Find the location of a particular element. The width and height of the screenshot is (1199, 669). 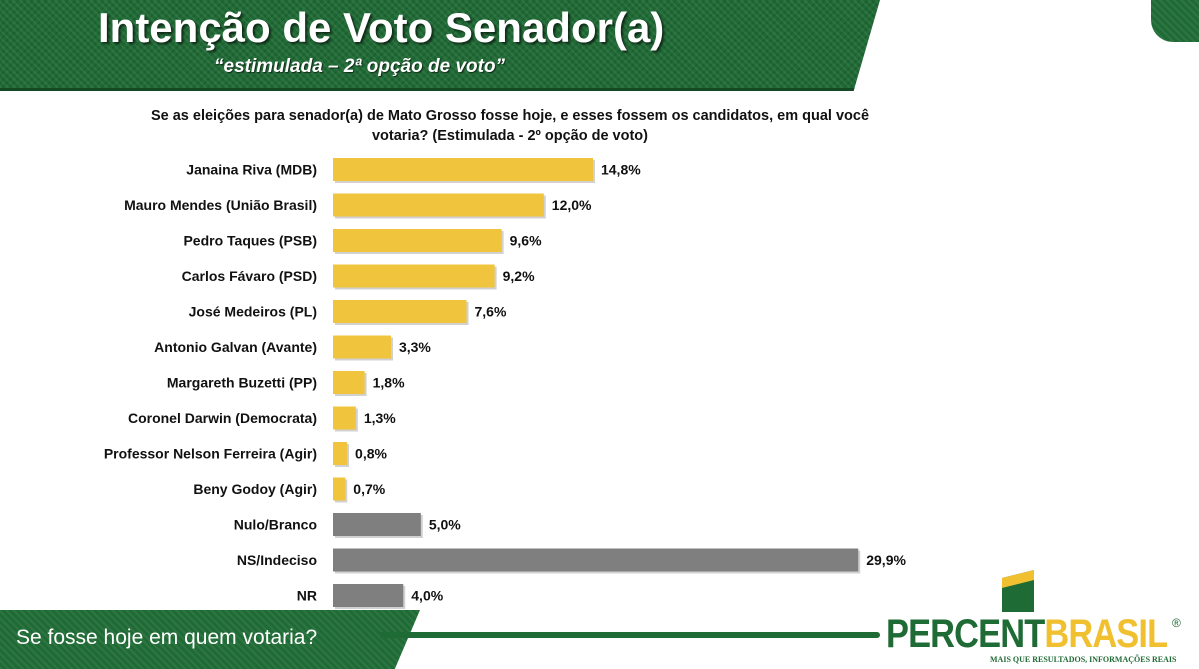

value-label: 9,6% is located at coordinates (526, 241).